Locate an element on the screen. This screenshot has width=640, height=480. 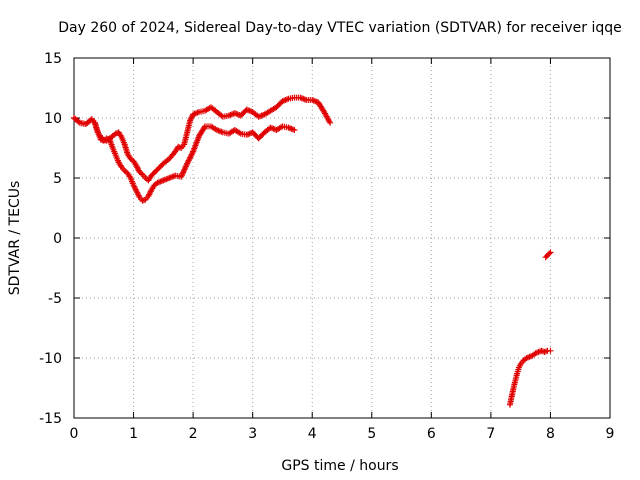
y-tick-label: 10 is located at coordinates (53, 119).